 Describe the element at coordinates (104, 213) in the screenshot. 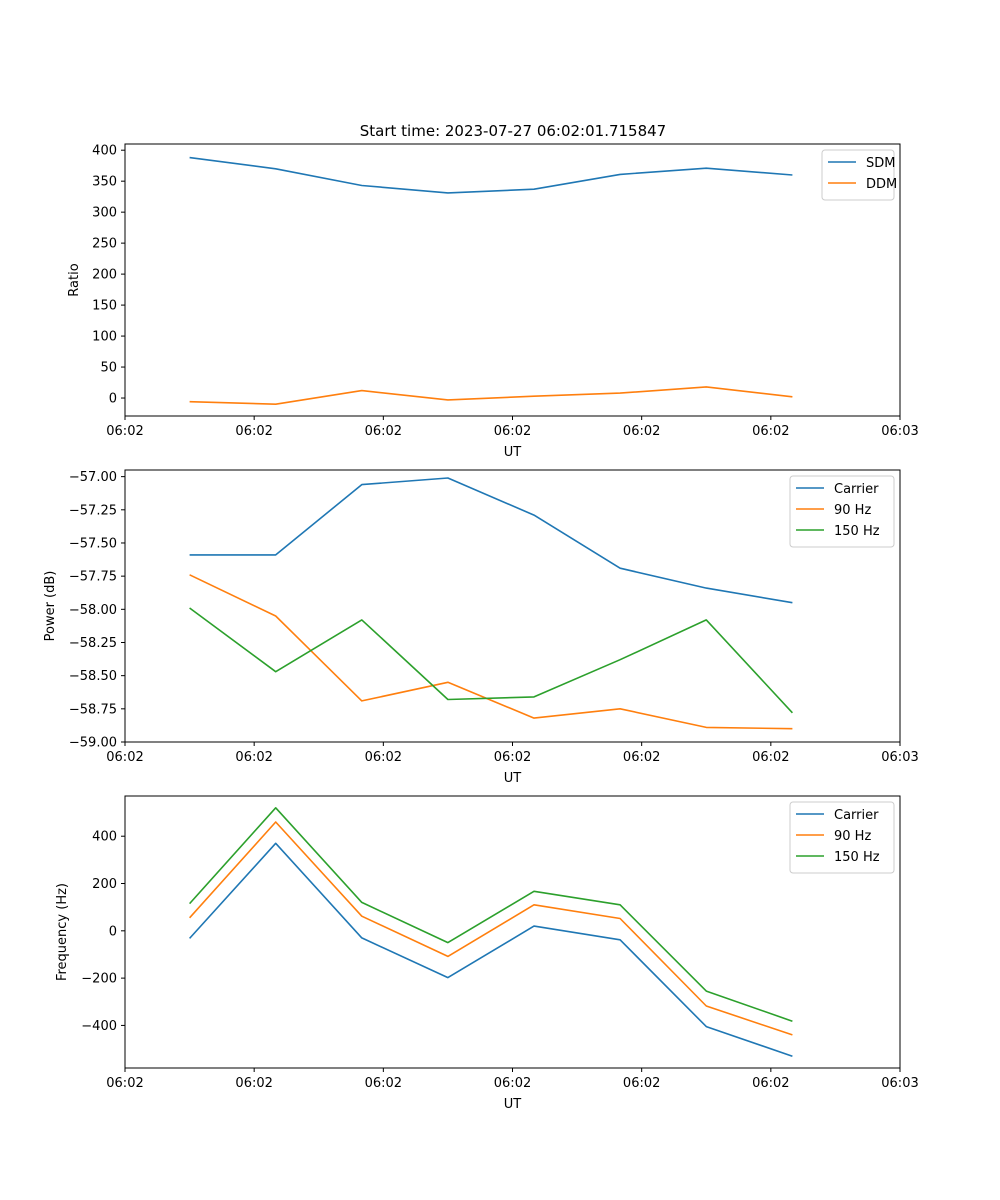

I see `y-tick-label: 300` at that location.